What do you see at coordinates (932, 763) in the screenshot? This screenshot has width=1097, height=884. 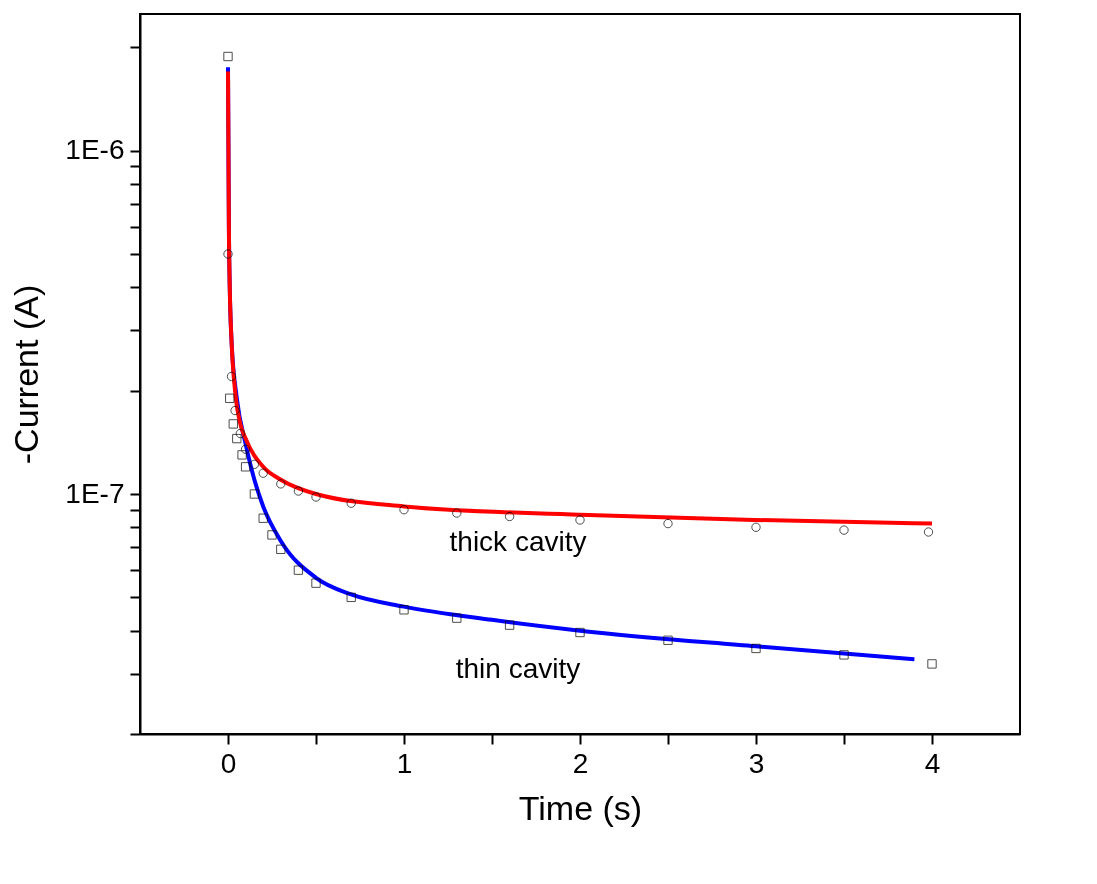 I see `x-tick-label: 4` at bounding box center [932, 763].